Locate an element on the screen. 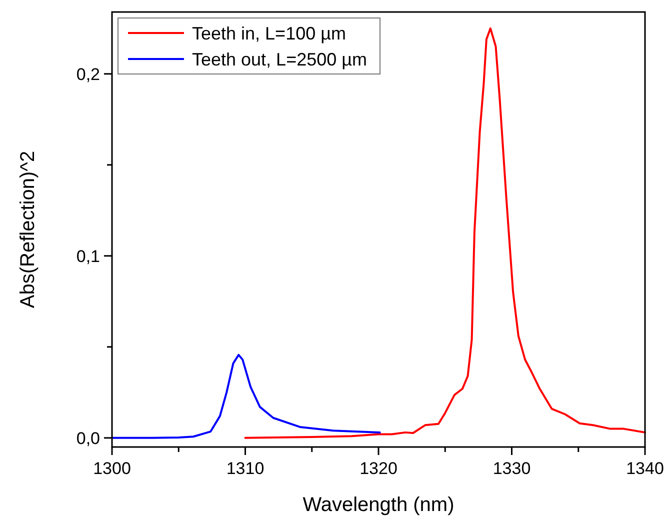  y-tick-label: 0,2 is located at coordinates (88, 74).